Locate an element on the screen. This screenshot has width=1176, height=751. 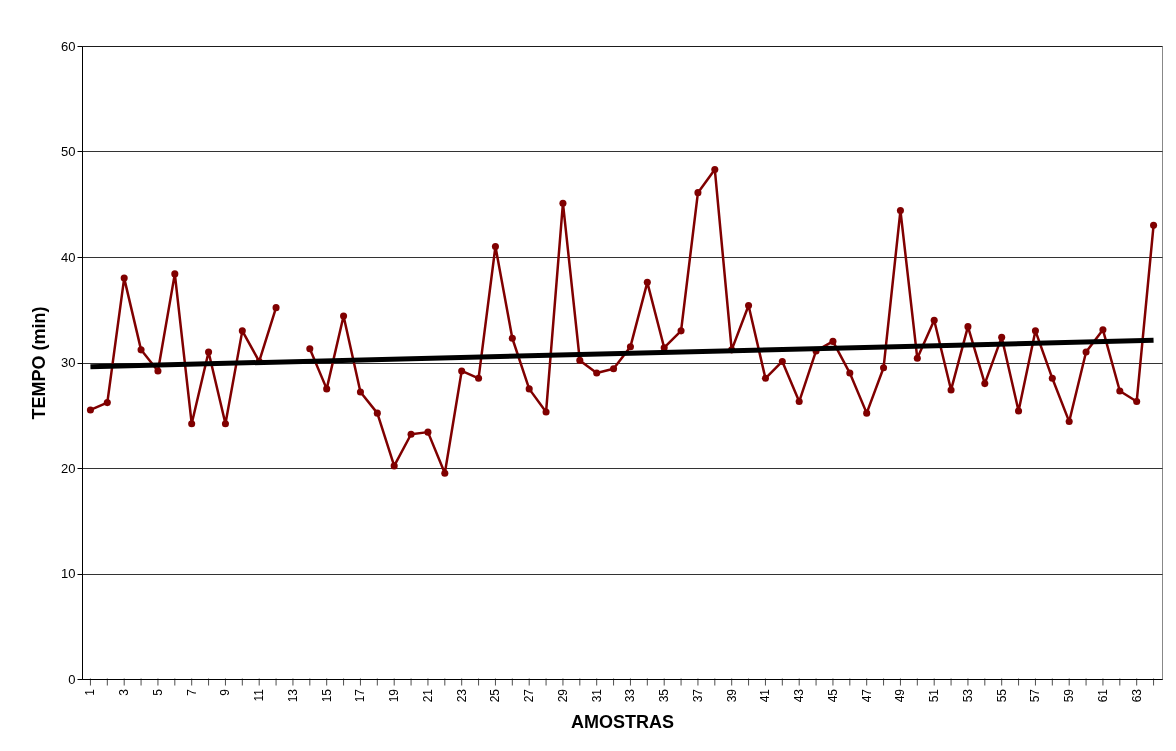
x-tick-label: 55 is located at coordinates (1001, 695).